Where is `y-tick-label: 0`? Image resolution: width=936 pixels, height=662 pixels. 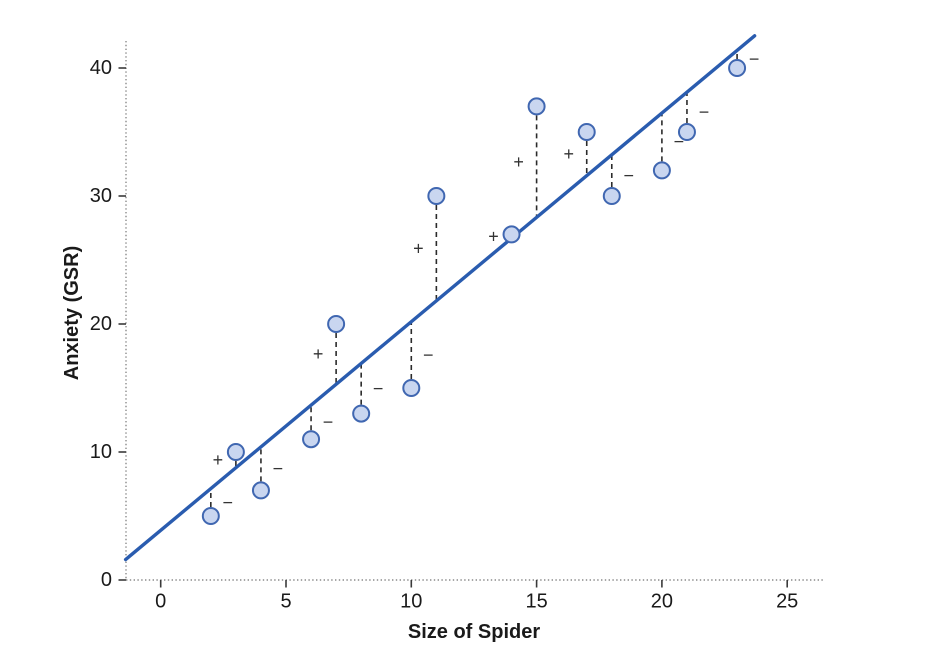 y-tick-label: 0 is located at coordinates (106, 580).